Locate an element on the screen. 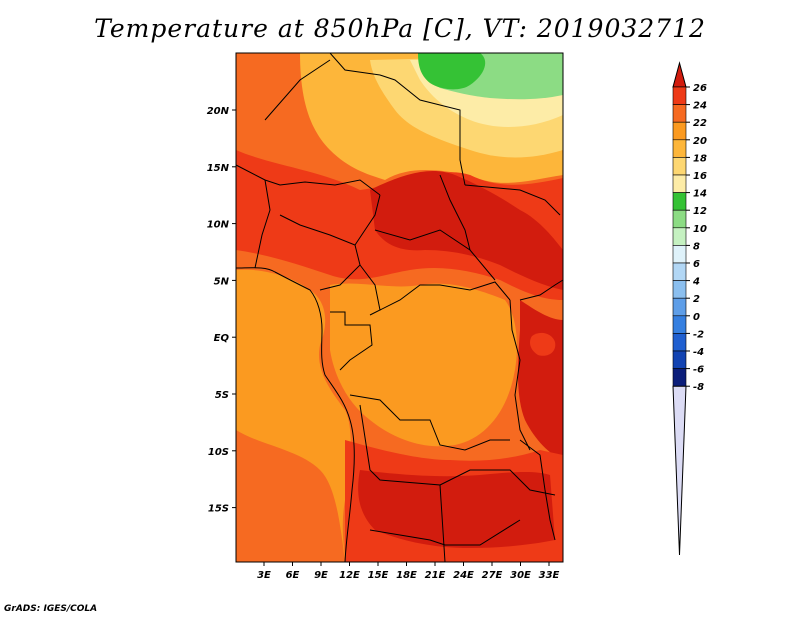  lat-label: 20N is located at coordinates (218, 111).